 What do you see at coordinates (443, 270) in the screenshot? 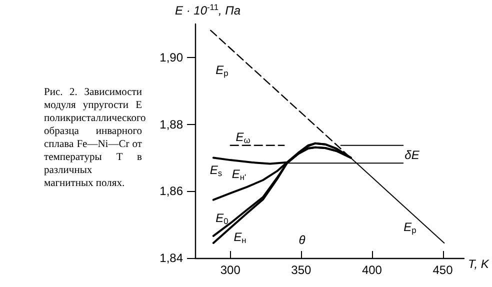
I see `x-tick-label: 450` at bounding box center [443, 270].